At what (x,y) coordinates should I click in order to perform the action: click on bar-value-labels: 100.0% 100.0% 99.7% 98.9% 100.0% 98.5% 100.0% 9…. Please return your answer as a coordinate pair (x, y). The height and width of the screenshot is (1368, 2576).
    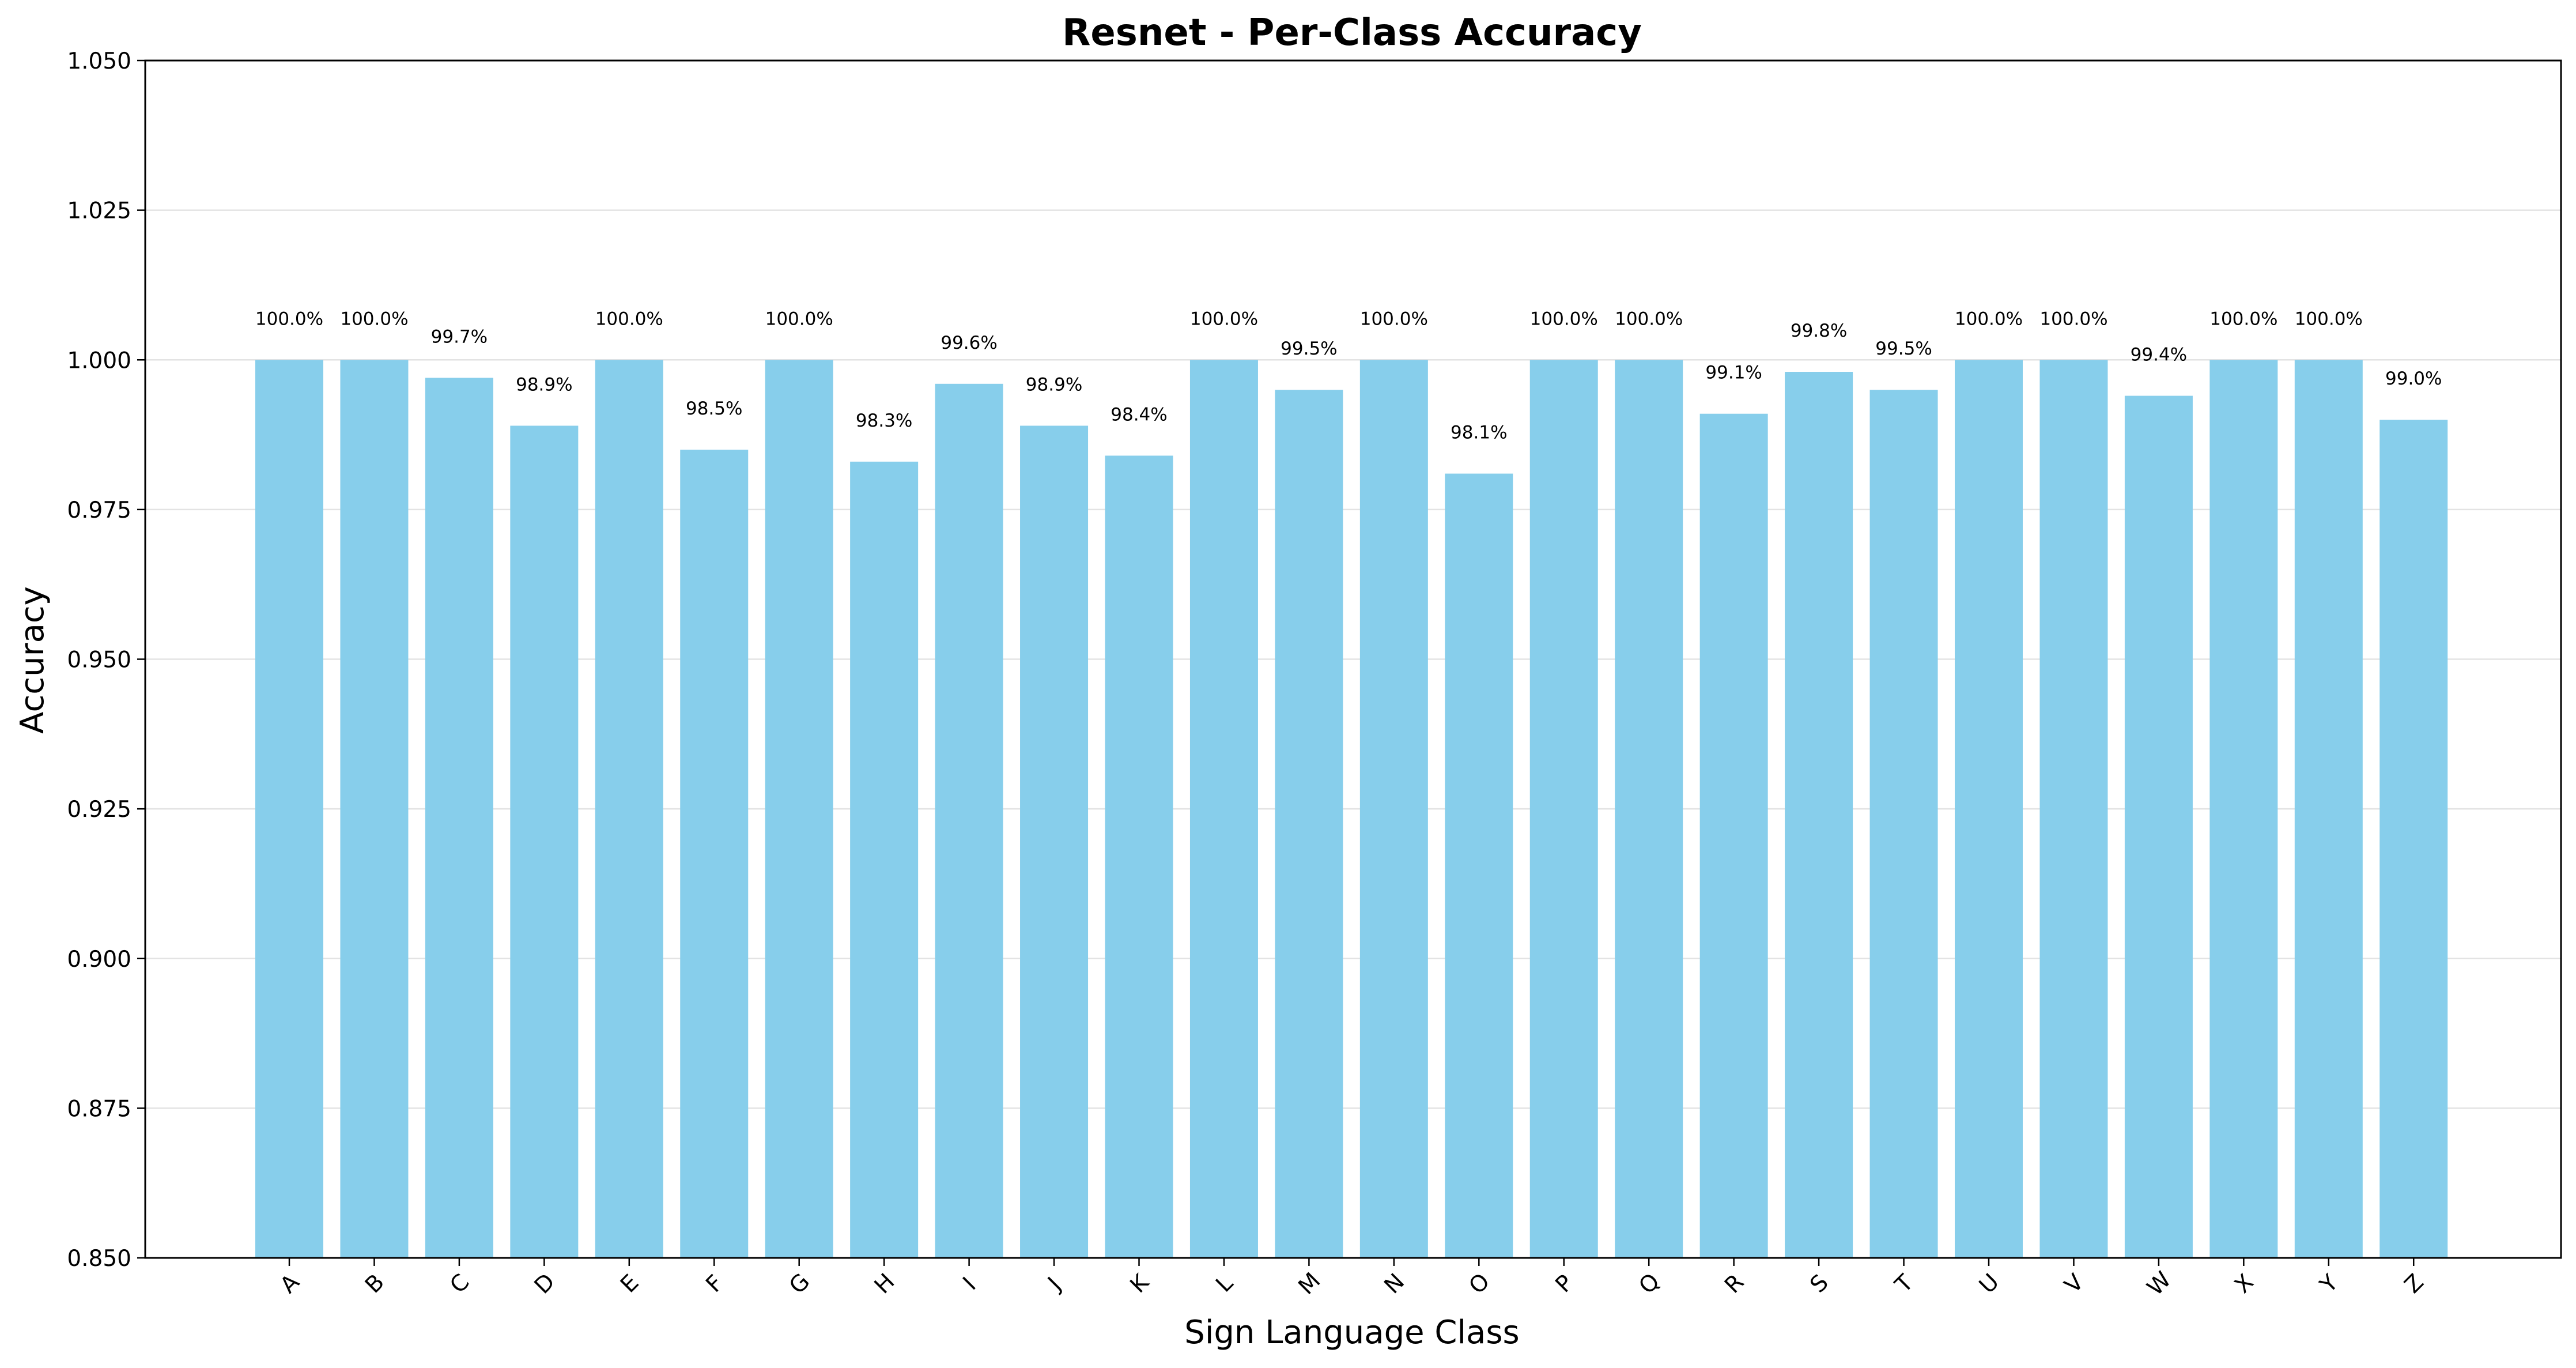
    Looking at the image, I should click on (1349, 375).